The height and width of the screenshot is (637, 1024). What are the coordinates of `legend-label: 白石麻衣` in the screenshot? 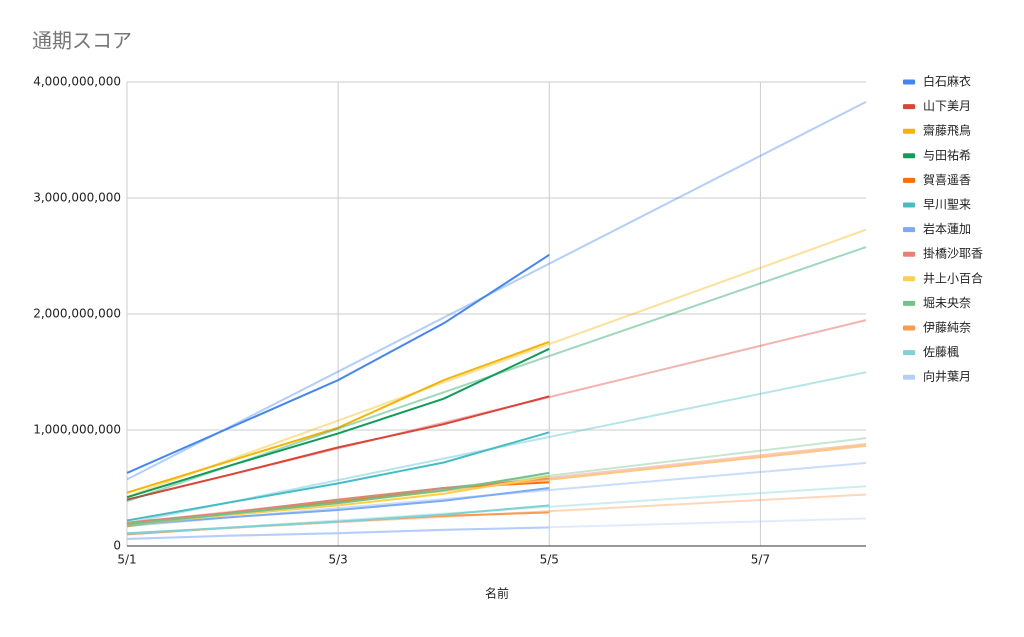 It's located at (947, 81).